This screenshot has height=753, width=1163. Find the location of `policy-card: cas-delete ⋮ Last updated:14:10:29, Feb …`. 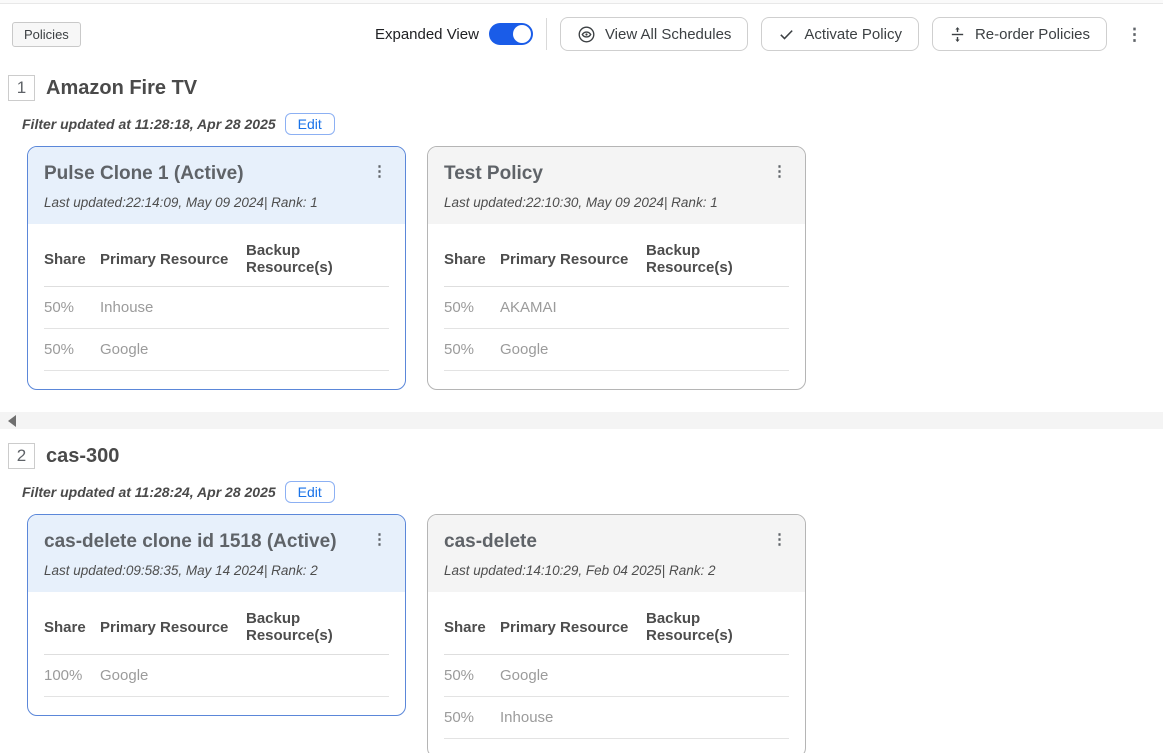

policy-card: cas-delete ⋮ Last updated:14:10:29, Feb … is located at coordinates (616, 633).